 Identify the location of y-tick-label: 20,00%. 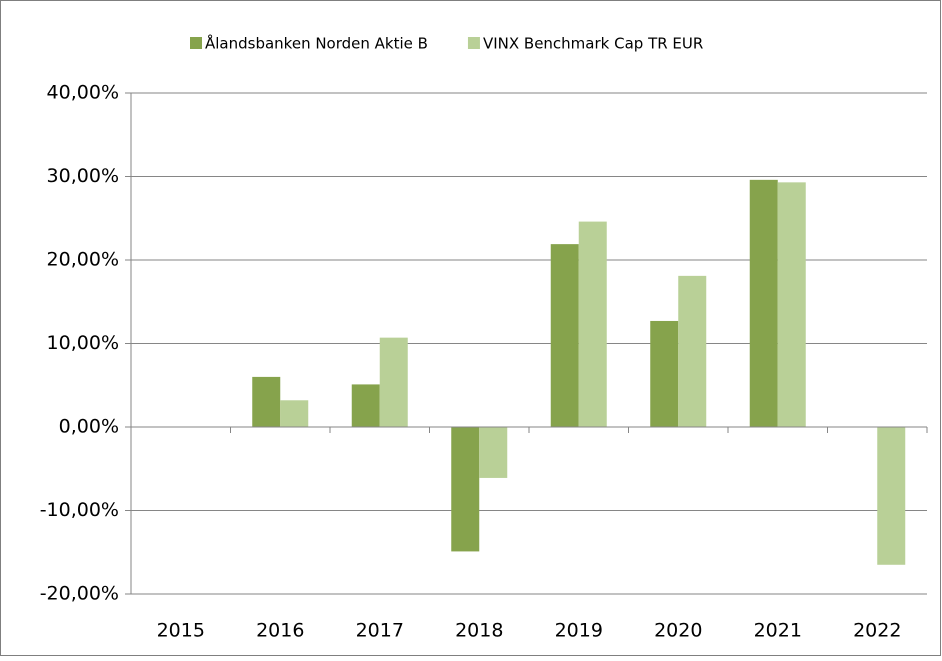
(83, 260).